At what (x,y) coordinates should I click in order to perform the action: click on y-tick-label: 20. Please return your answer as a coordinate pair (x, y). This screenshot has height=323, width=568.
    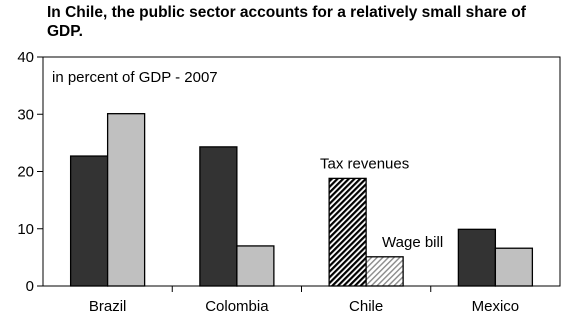
    Looking at the image, I should click on (25, 172).